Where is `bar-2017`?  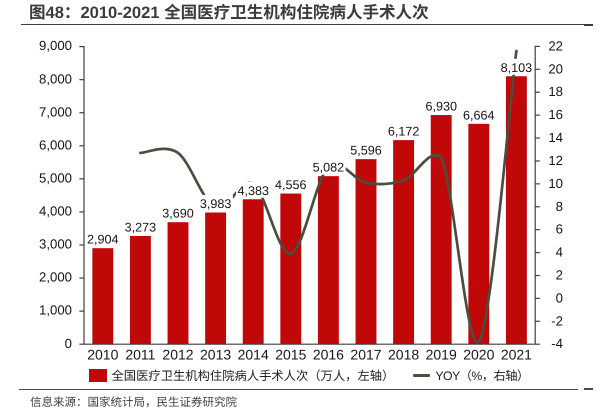 bar-2017 is located at coordinates (366, 252).